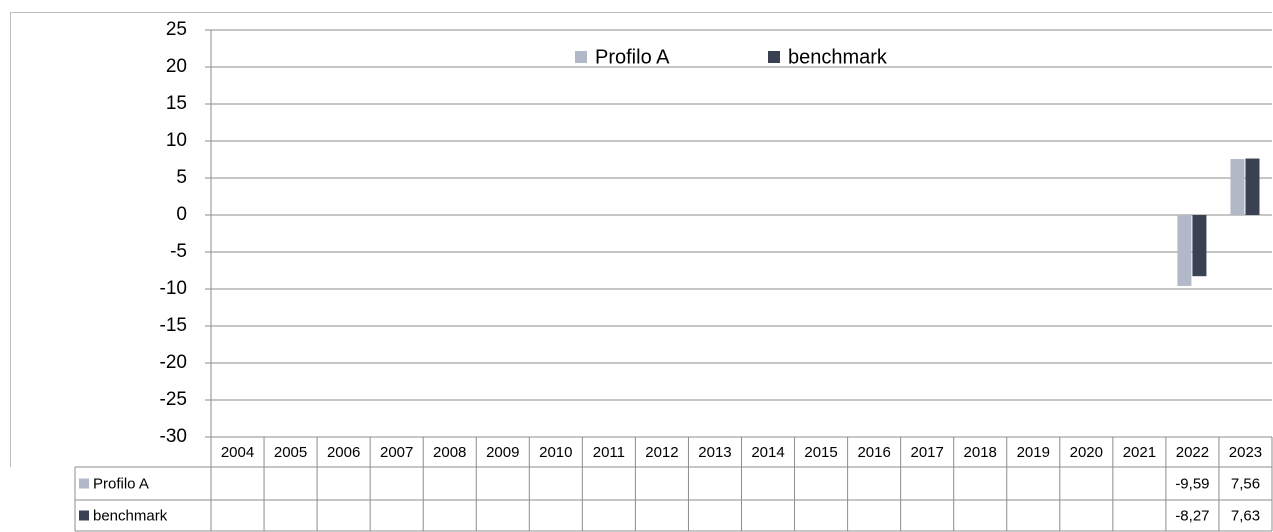  Describe the element at coordinates (609, 452) in the screenshot. I see `x-tick-label: 2011` at that location.